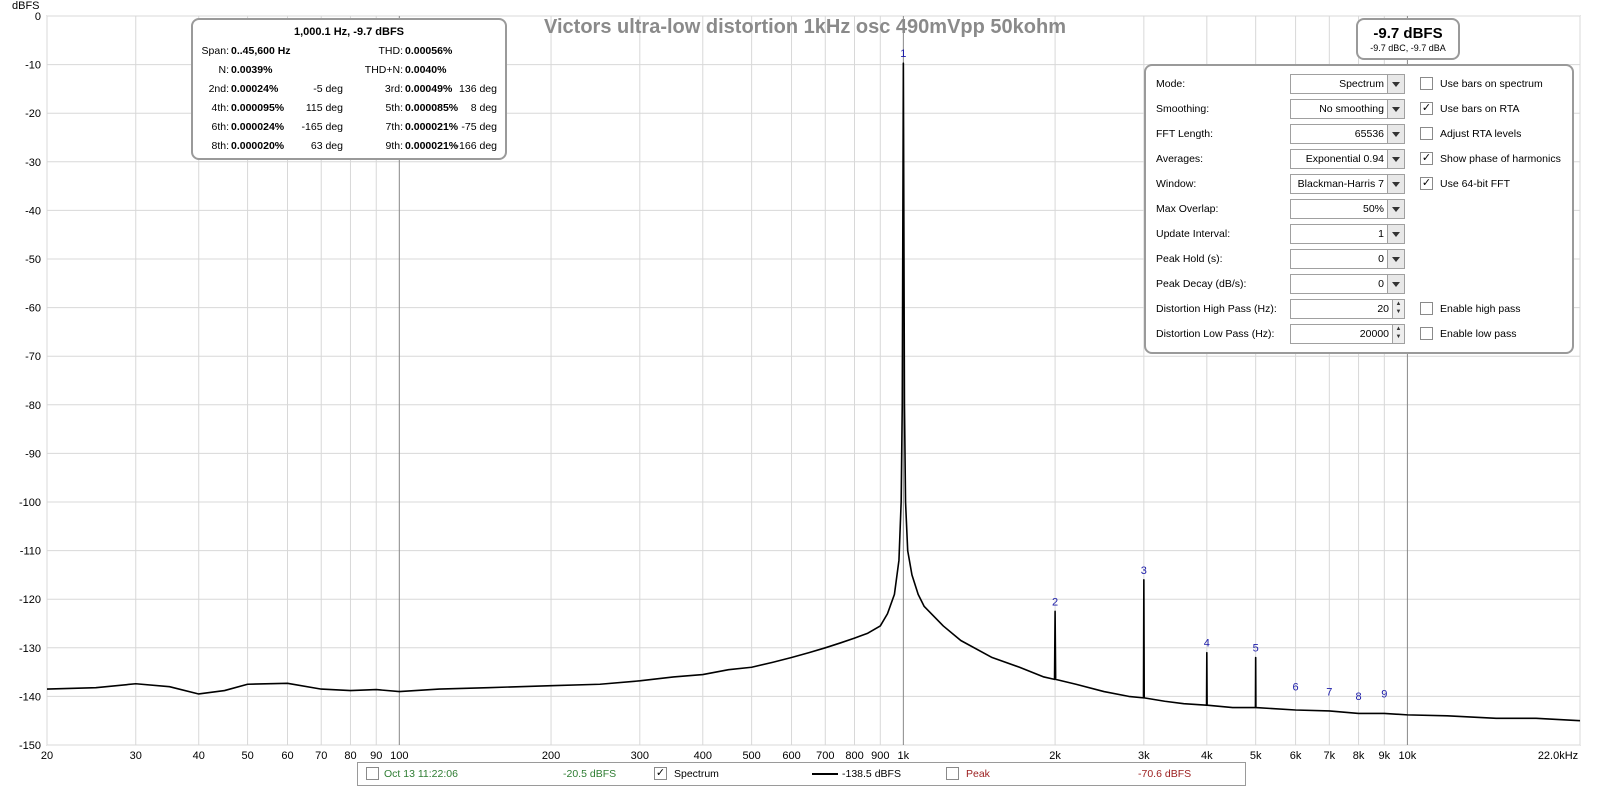 The image size is (1600, 789). Describe the element at coordinates (825, 756) in the screenshot. I see `x-tick-label: 700` at that location.